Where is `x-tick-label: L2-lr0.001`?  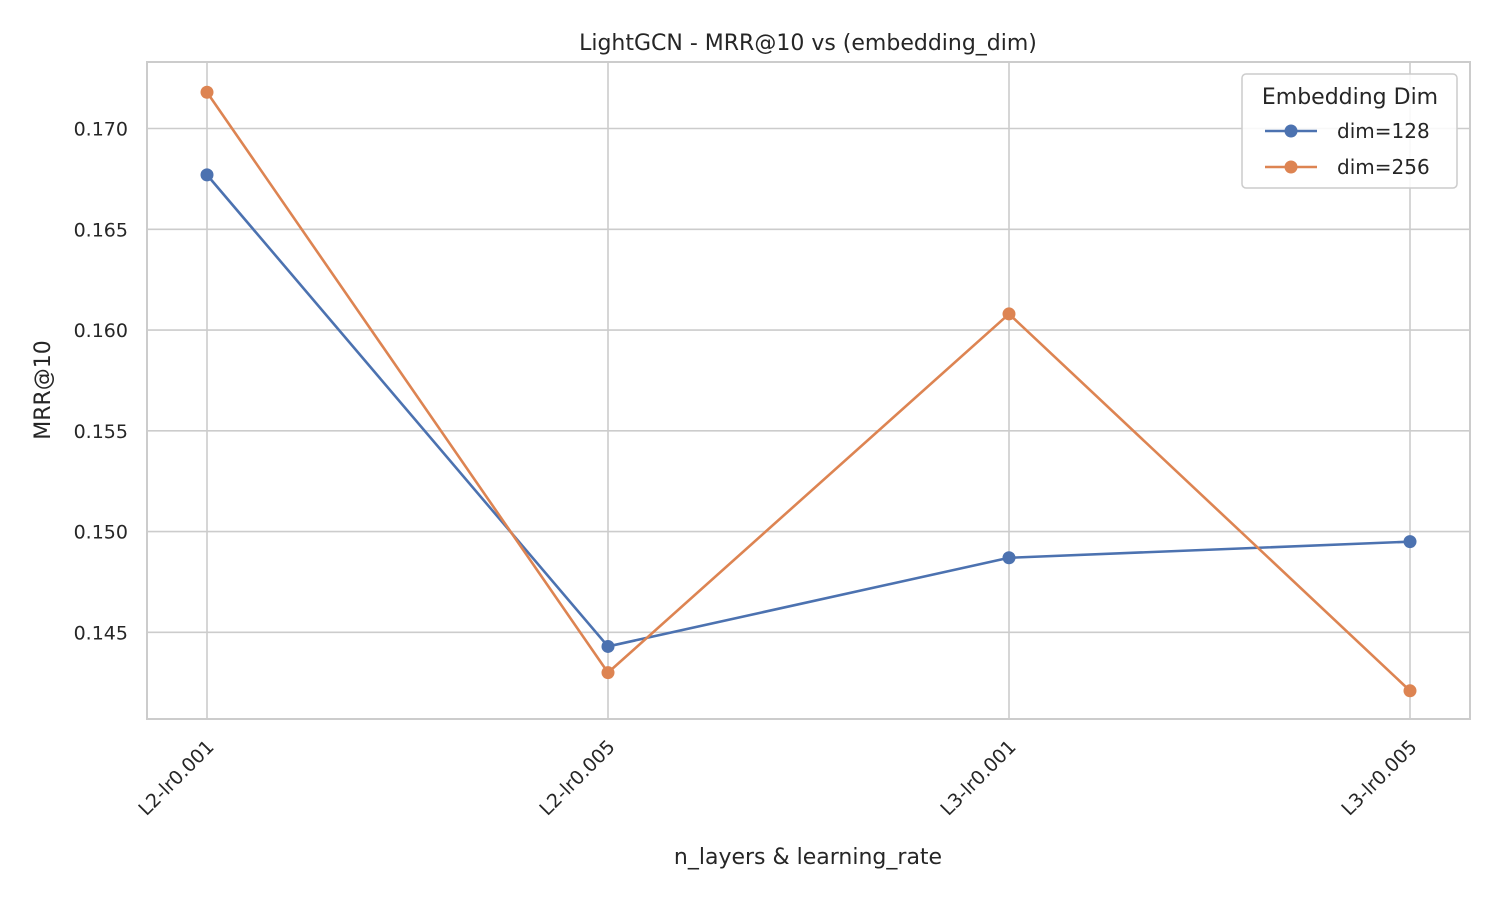 x-tick-label: L2-lr0.001 is located at coordinates (176, 778).